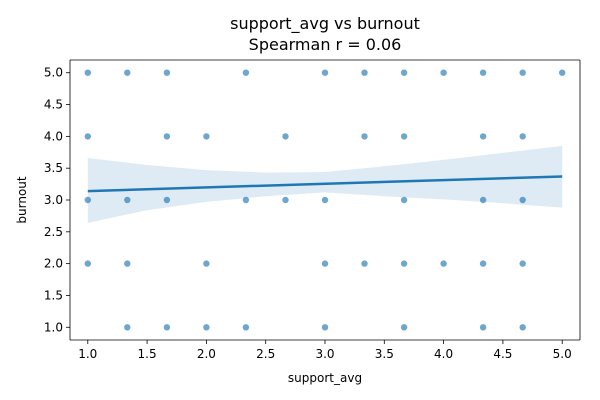  I want to click on x-tick-label: 4.5, so click(502, 354).